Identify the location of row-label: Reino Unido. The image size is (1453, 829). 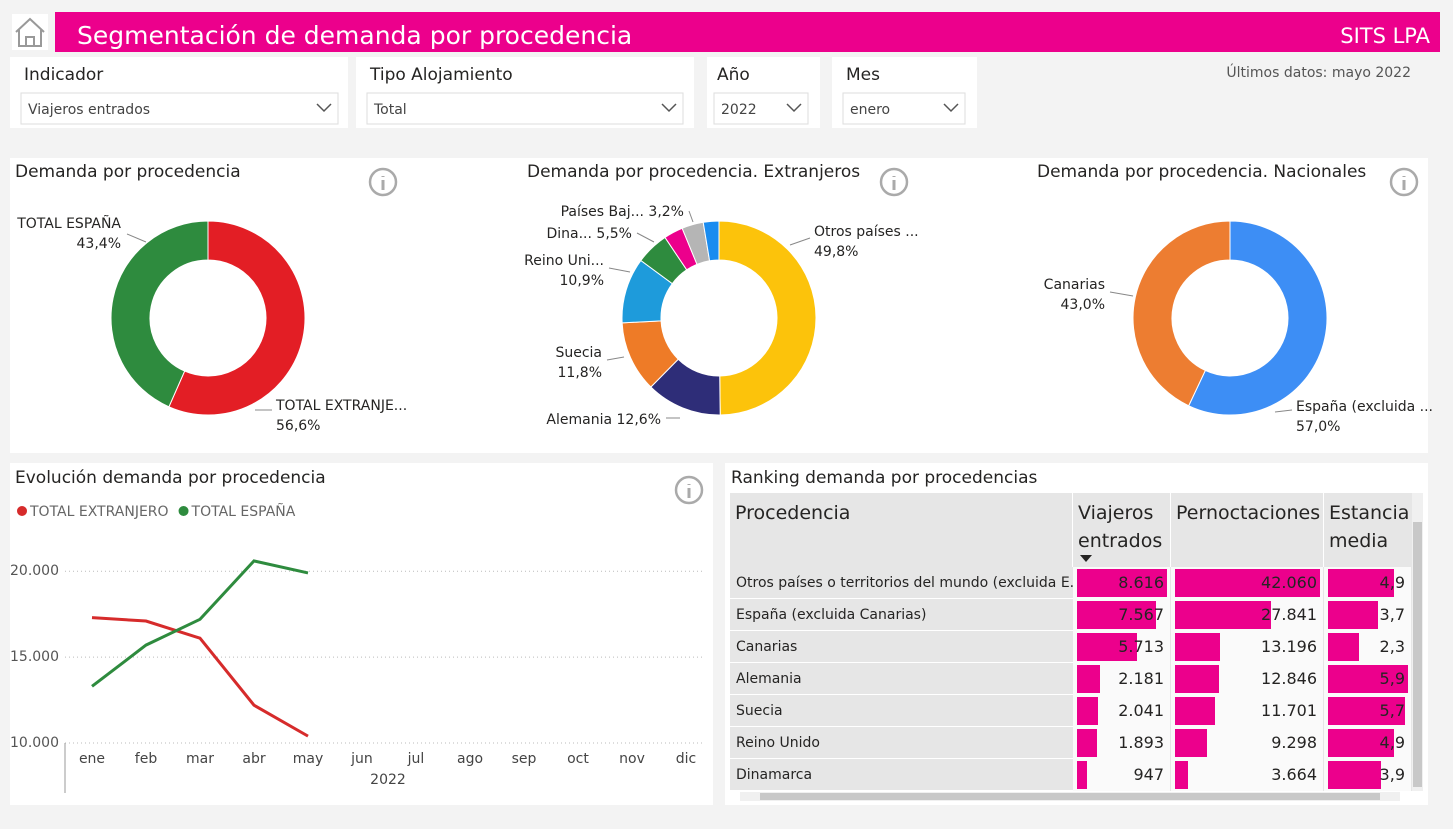
(901, 743).